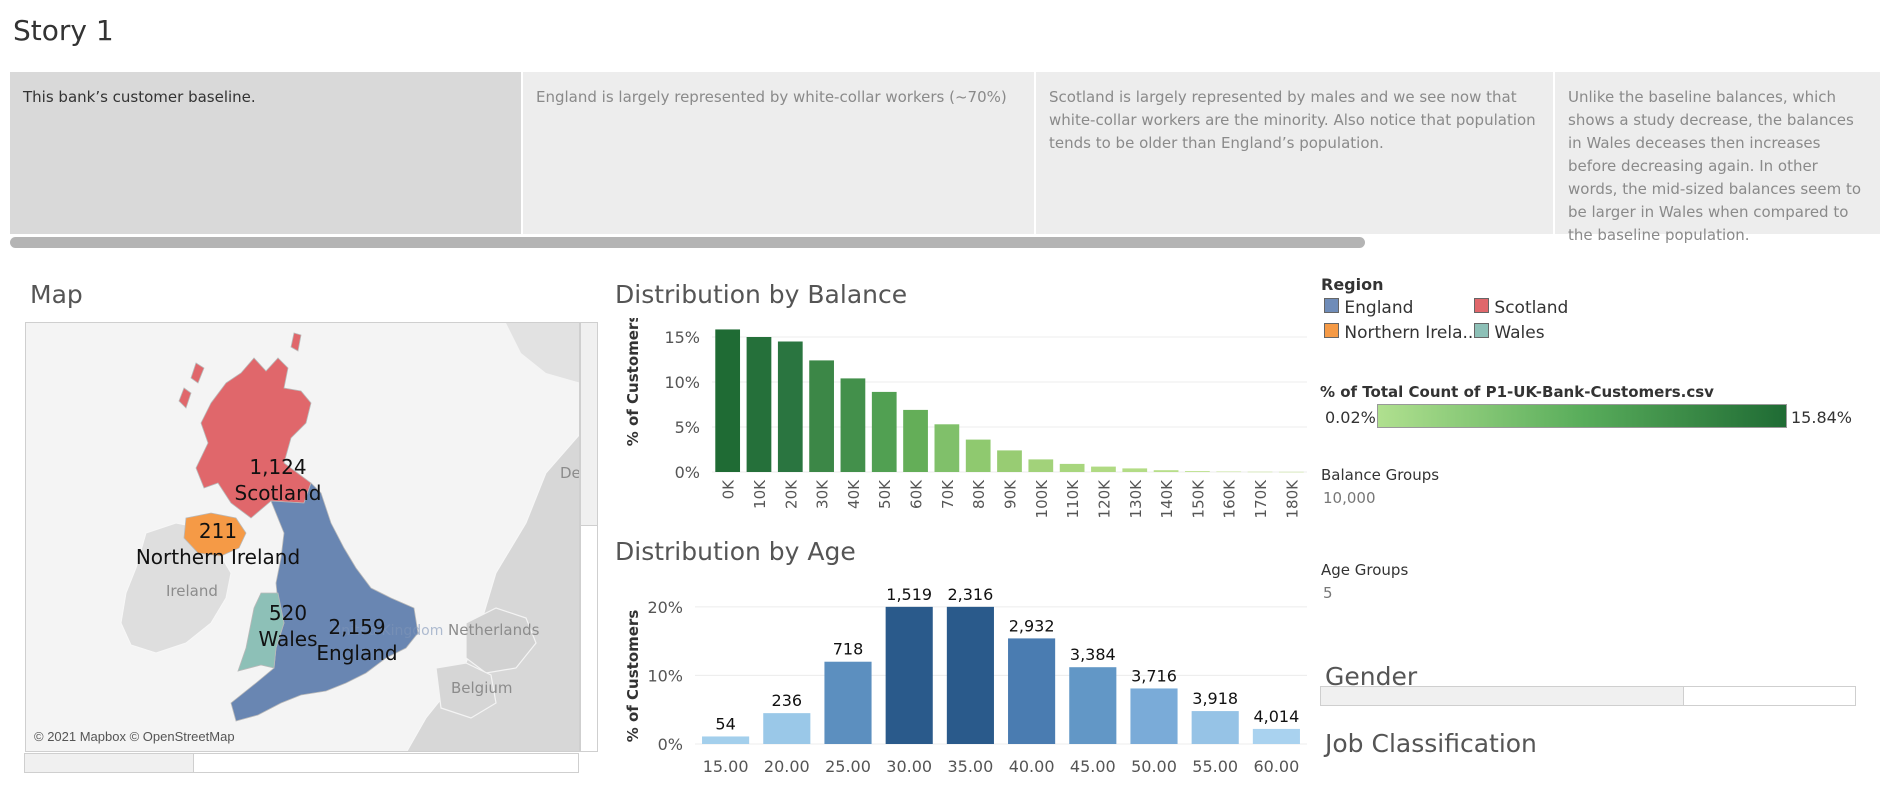 The width and height of the screenshot is (1880, 798). Describe the element at coordinates (848, 766) in the screenshot. I see `age-x-tick-label: 25.00` at that location.